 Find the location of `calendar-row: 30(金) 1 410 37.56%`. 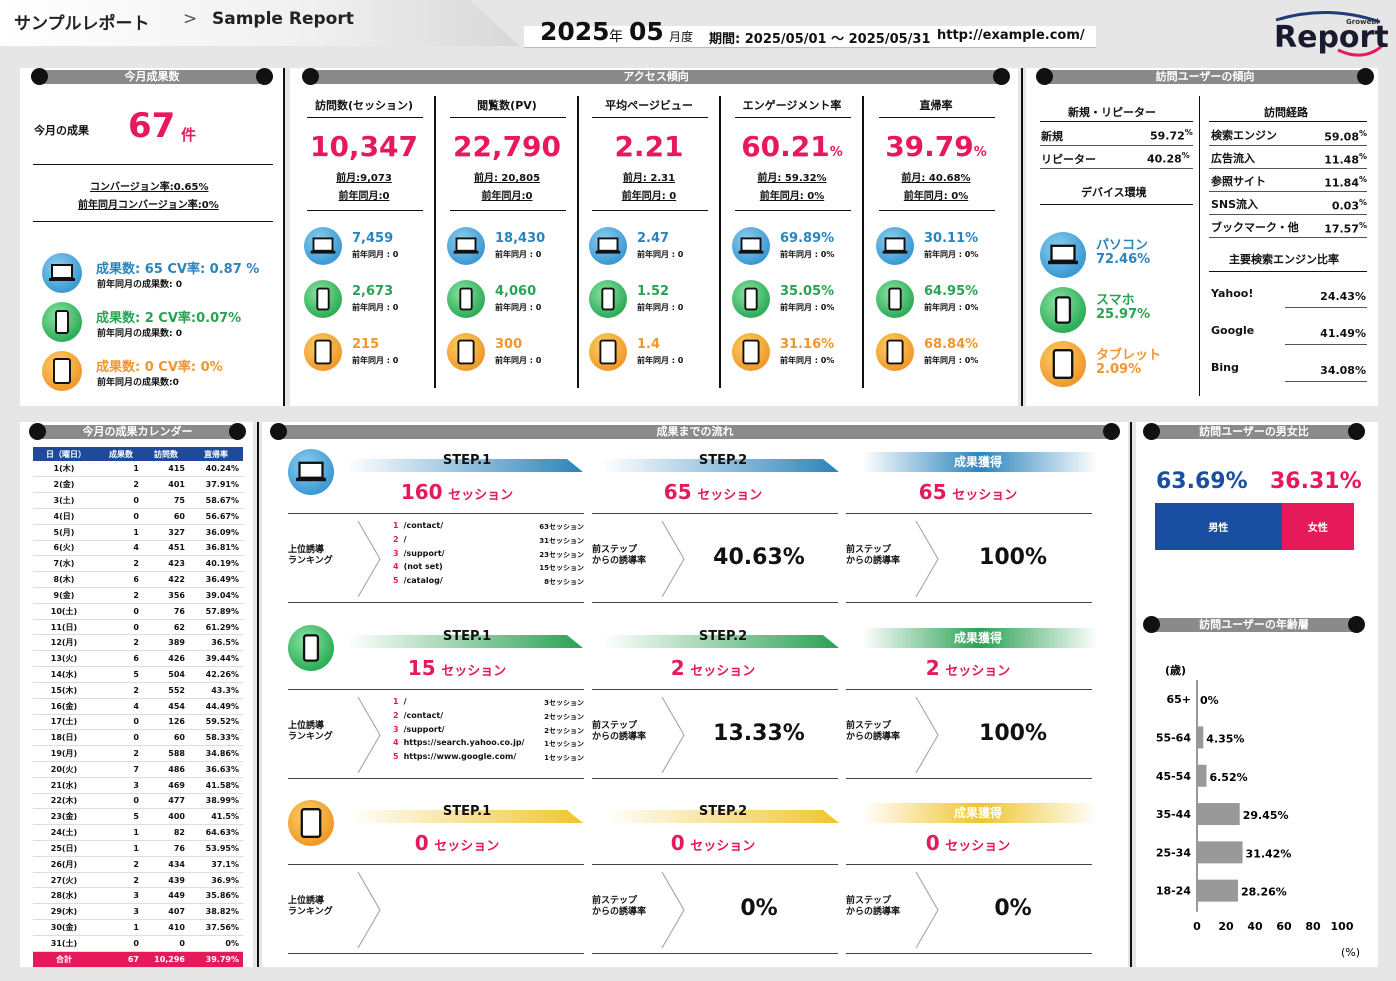

calendar-row: 30(金) 1 410 37.56% is located at coordinates (138, 927).